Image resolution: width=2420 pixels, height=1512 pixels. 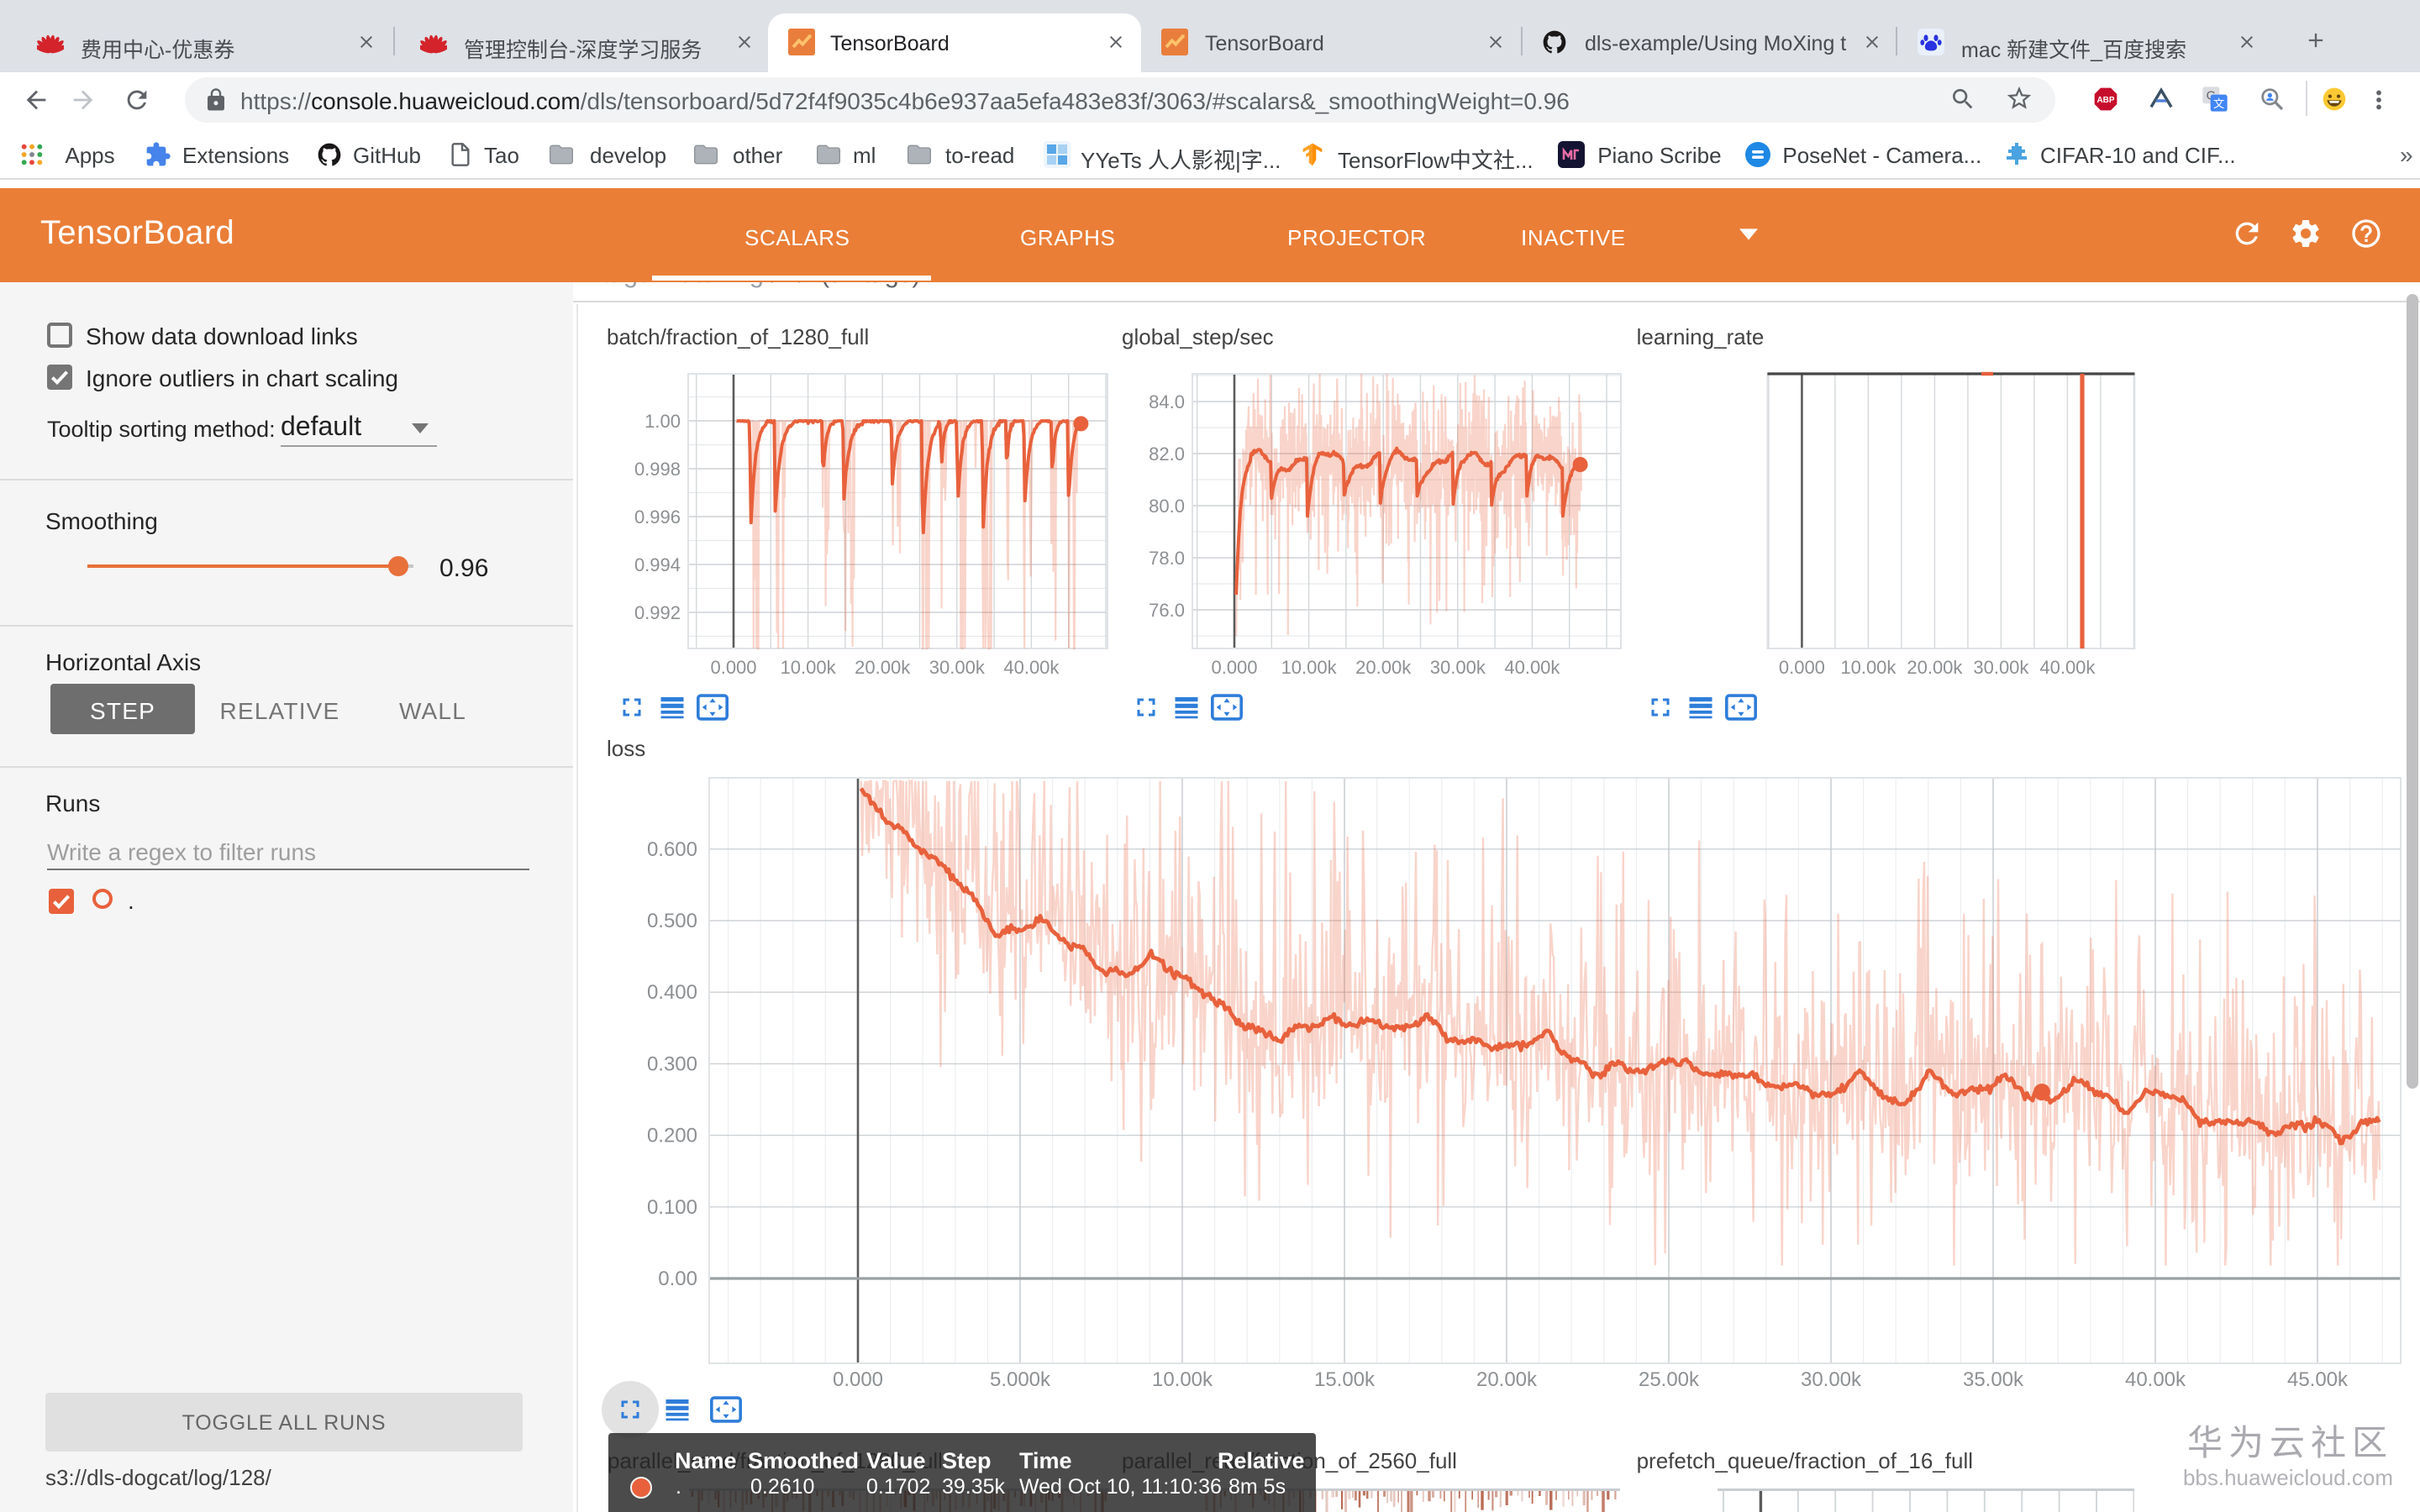 What do you see at coordinates (677, 1279) in the screenshot?
I see `svg-text: 0.00` at bounding box center [677, 1279].